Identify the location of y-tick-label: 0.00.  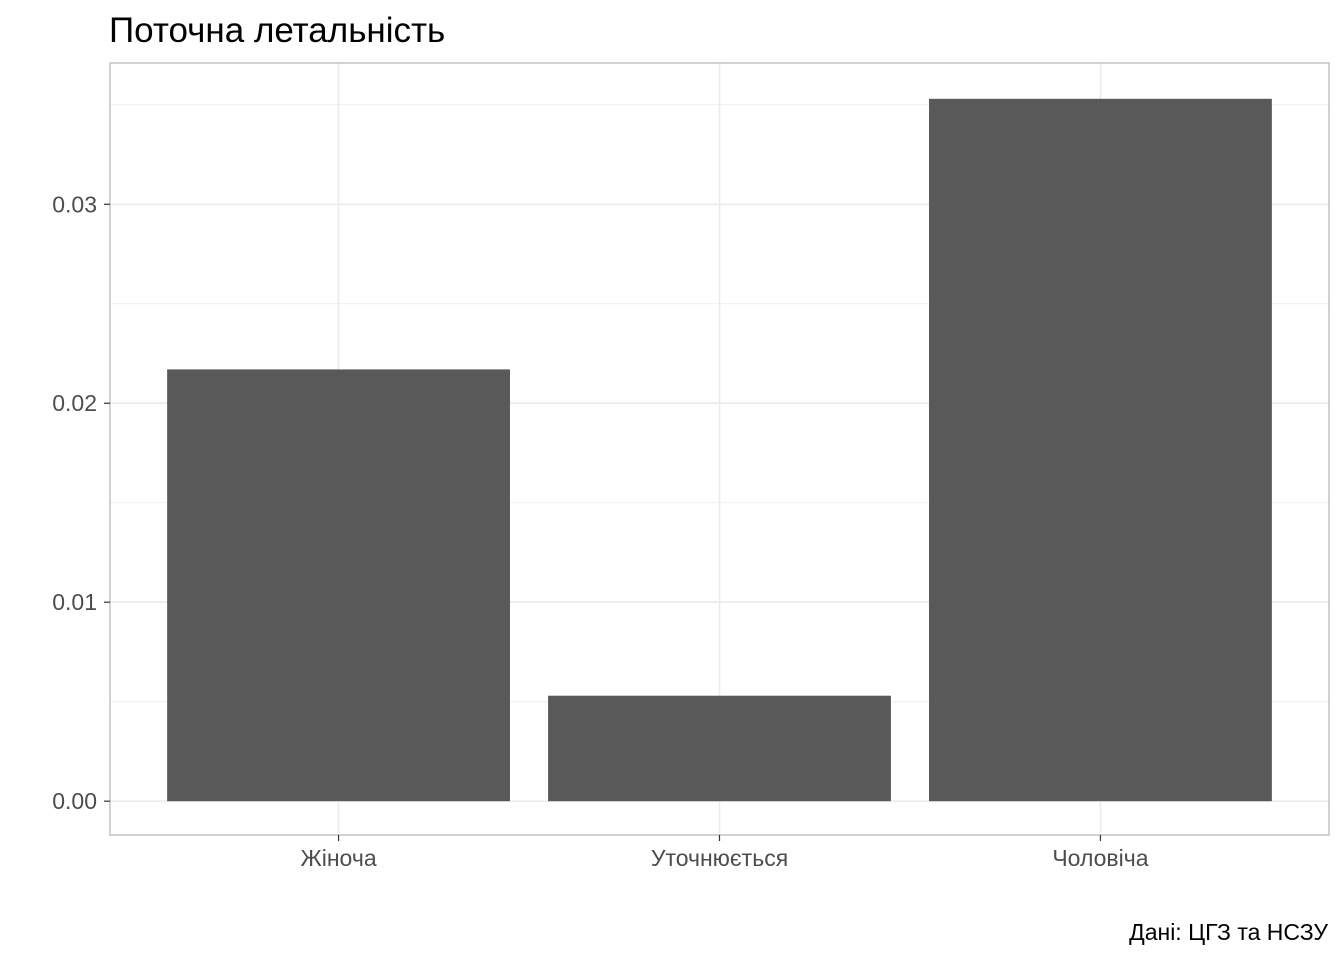
(74, 801).